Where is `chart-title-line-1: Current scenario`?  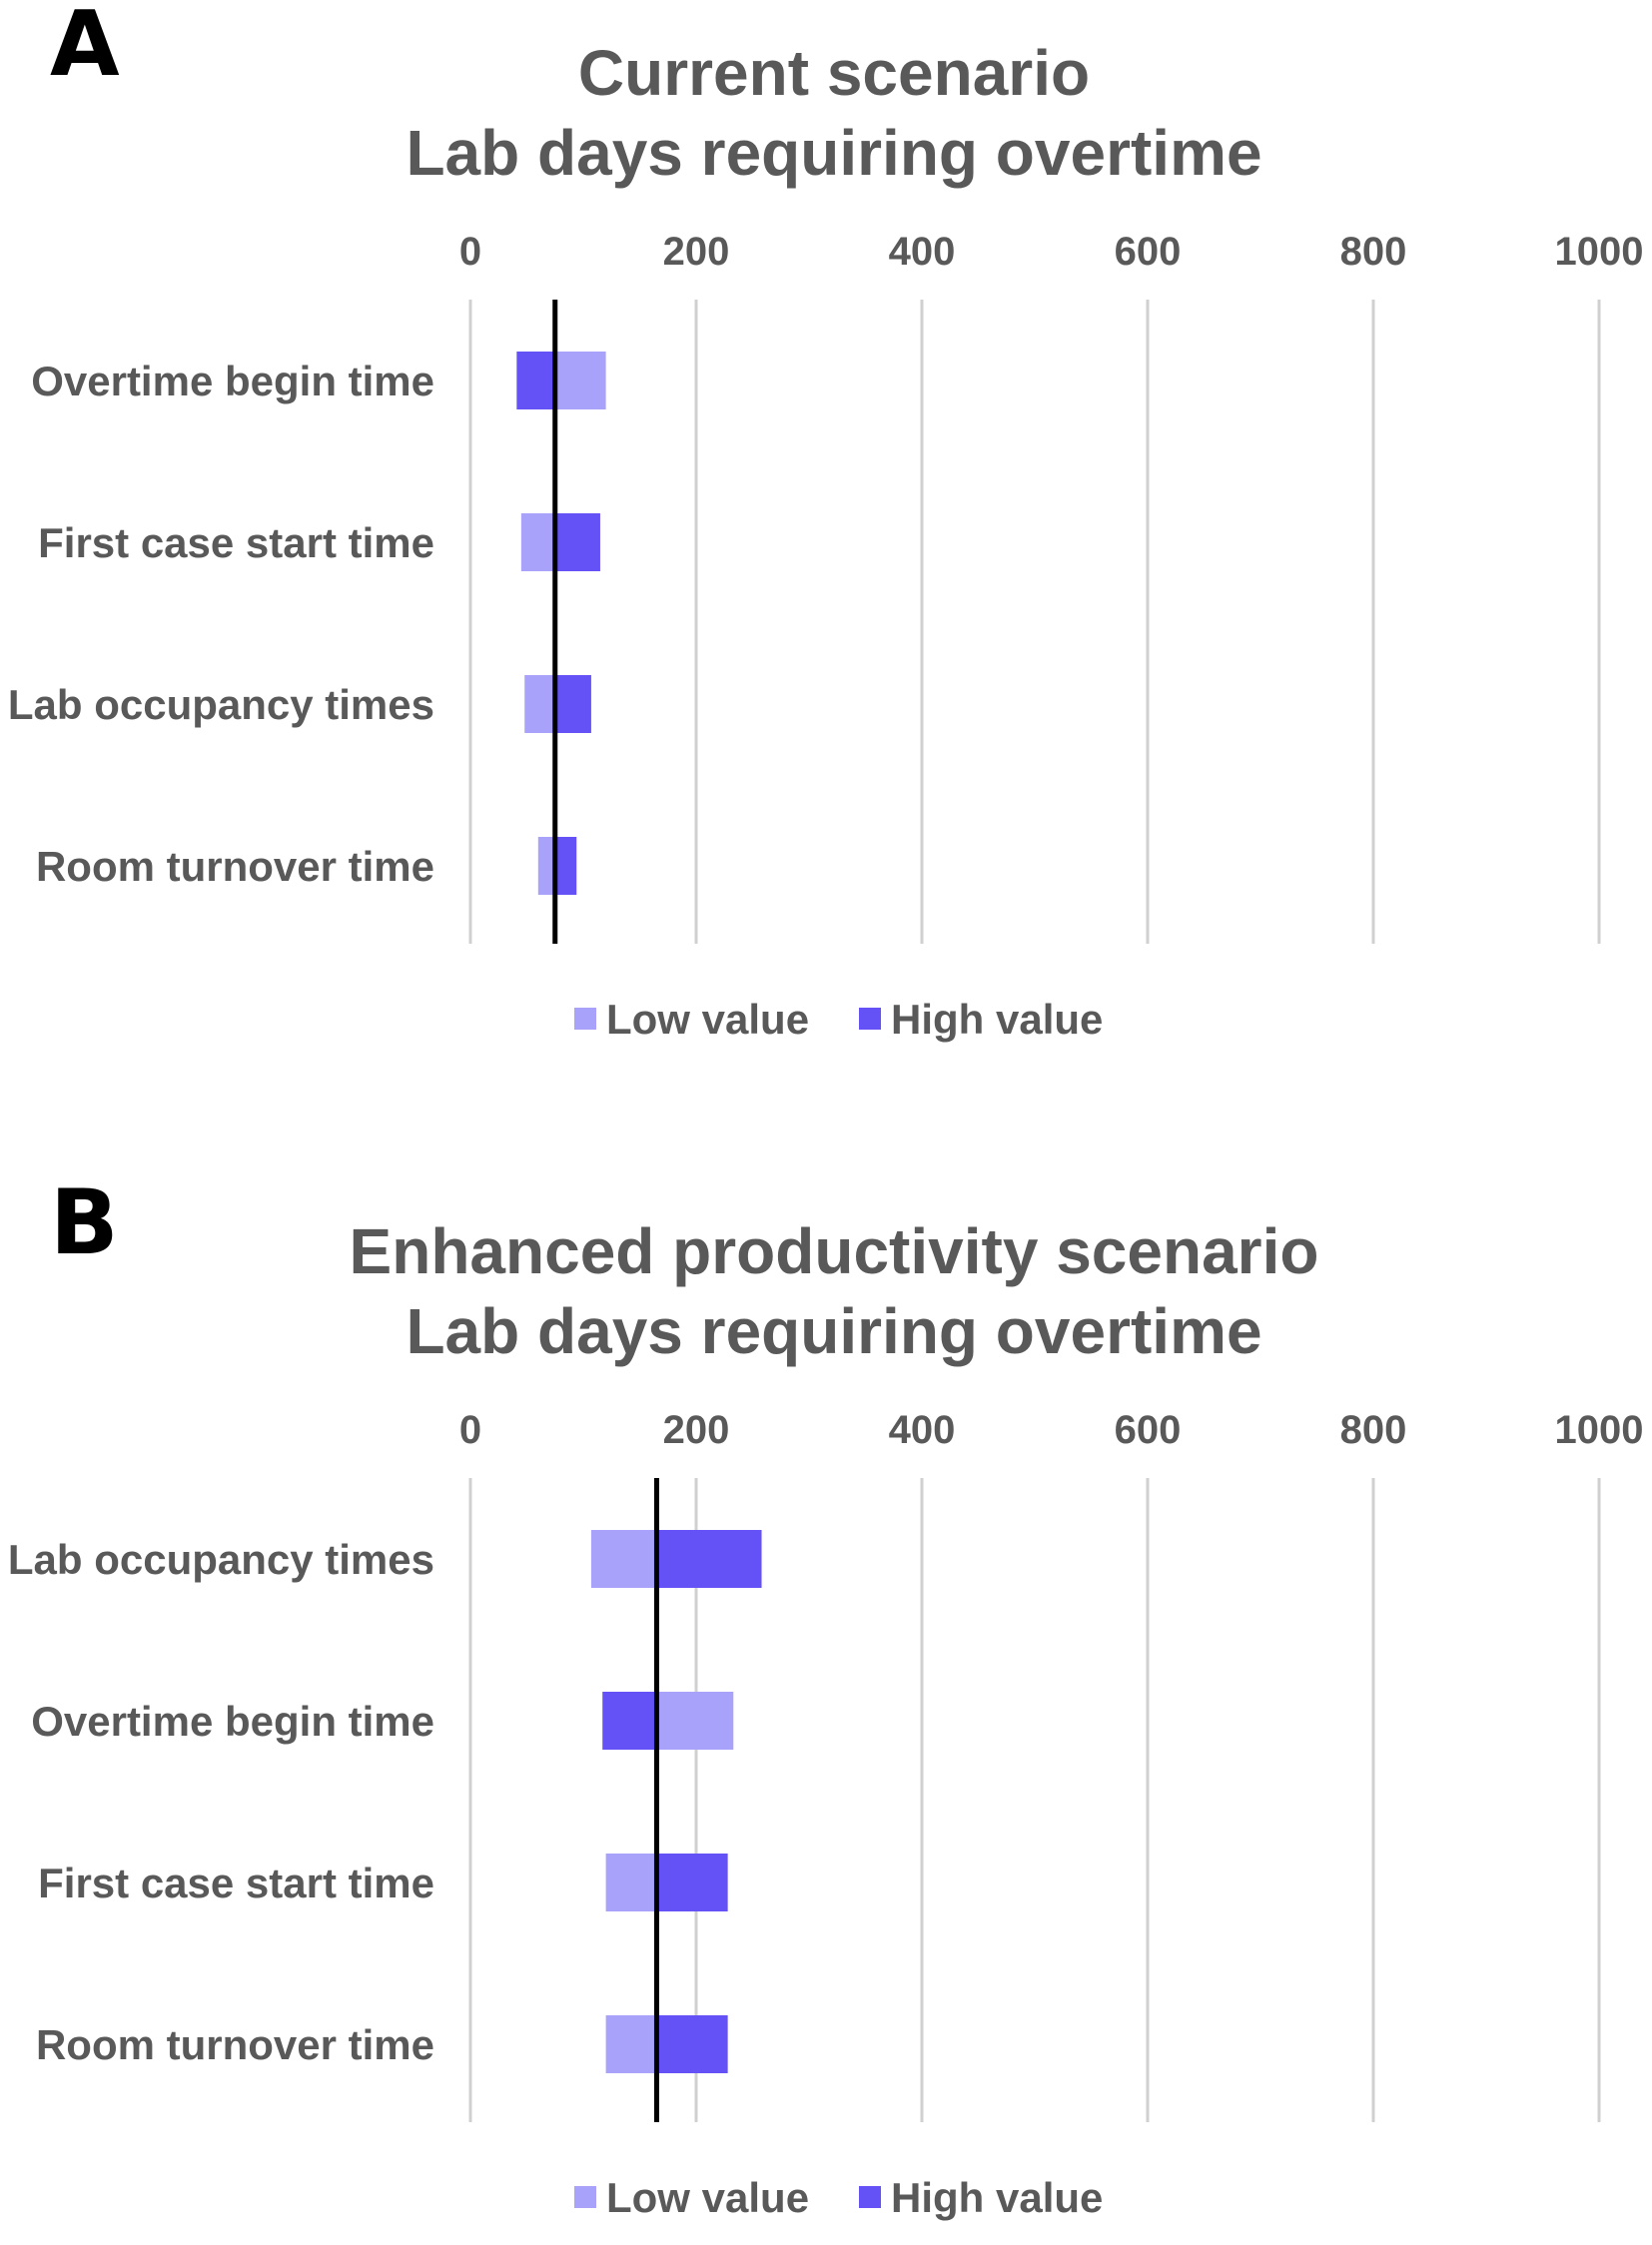 chart-title-line-1: Current scenario is located at coordinates (834, 73).